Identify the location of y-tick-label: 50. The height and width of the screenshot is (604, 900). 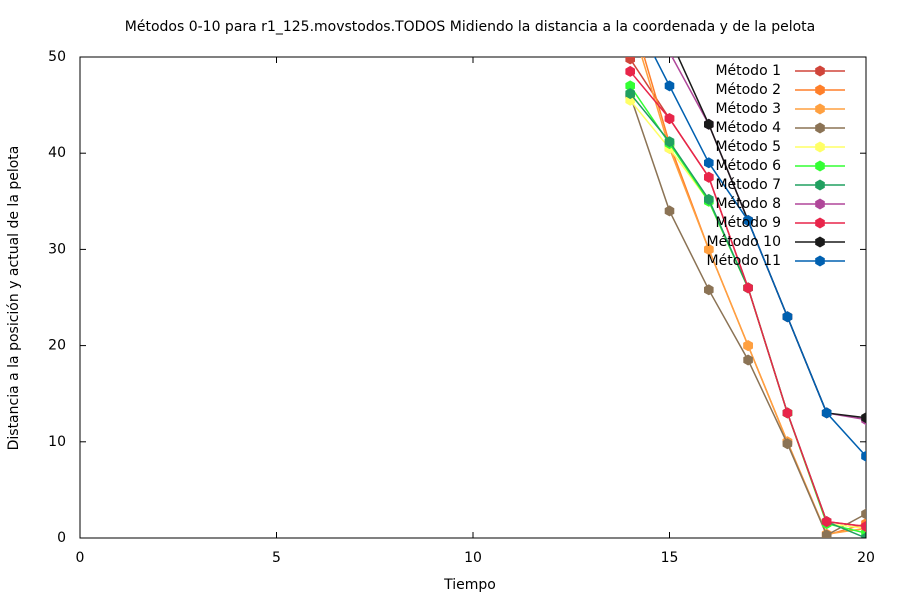
(57, 57).